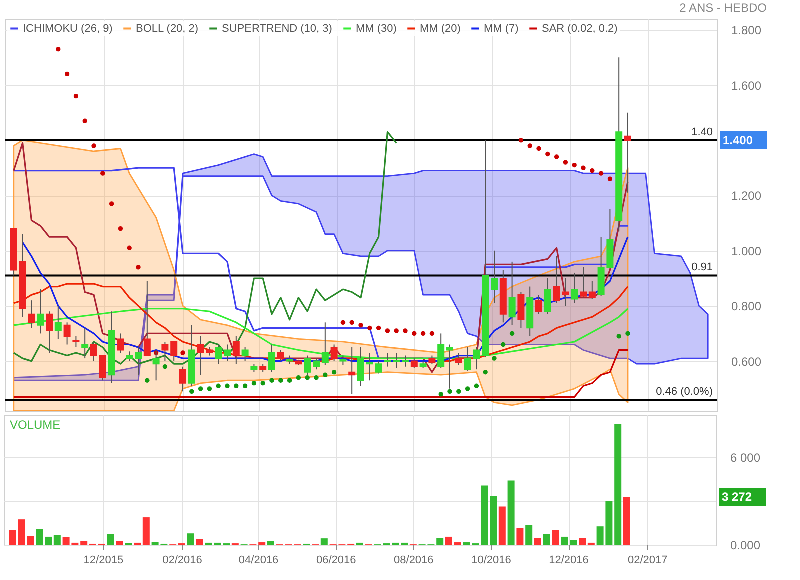 Image resolution: width=800 pixels, height=580 pixels. What do you see at coordinates (182, 560) in the screenshot?
I see `x-tick-label: 02/2016` at bounding box center [182, 560].